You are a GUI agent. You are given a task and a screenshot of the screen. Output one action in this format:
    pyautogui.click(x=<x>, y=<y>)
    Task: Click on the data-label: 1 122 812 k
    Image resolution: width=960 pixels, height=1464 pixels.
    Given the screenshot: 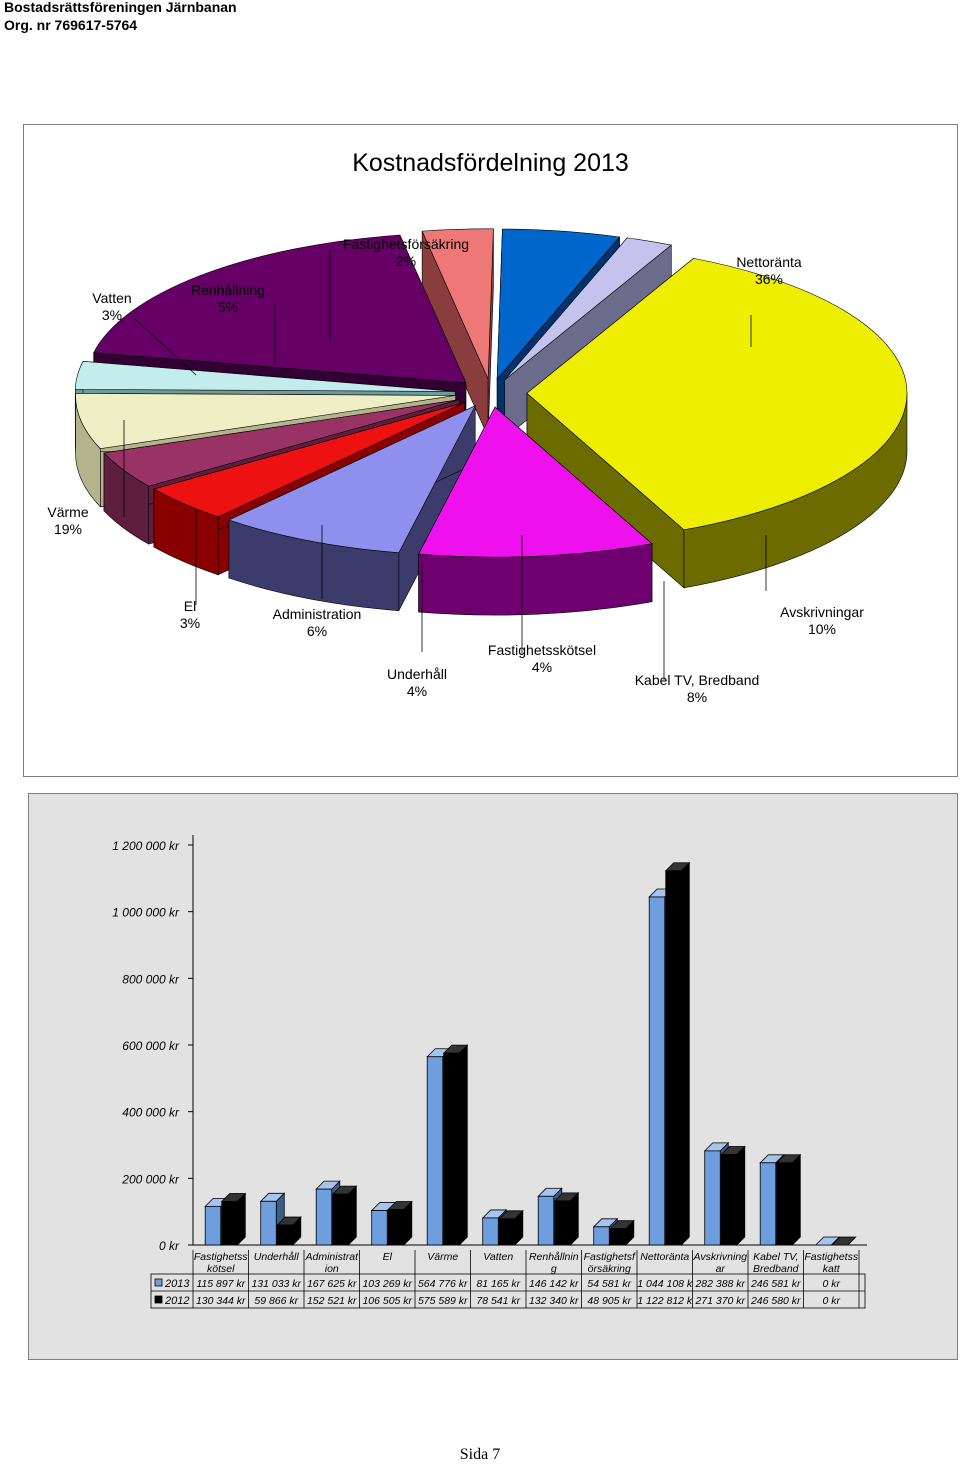 What is the action you would take?
    pyautogui.click(x=665, y=1301)
    